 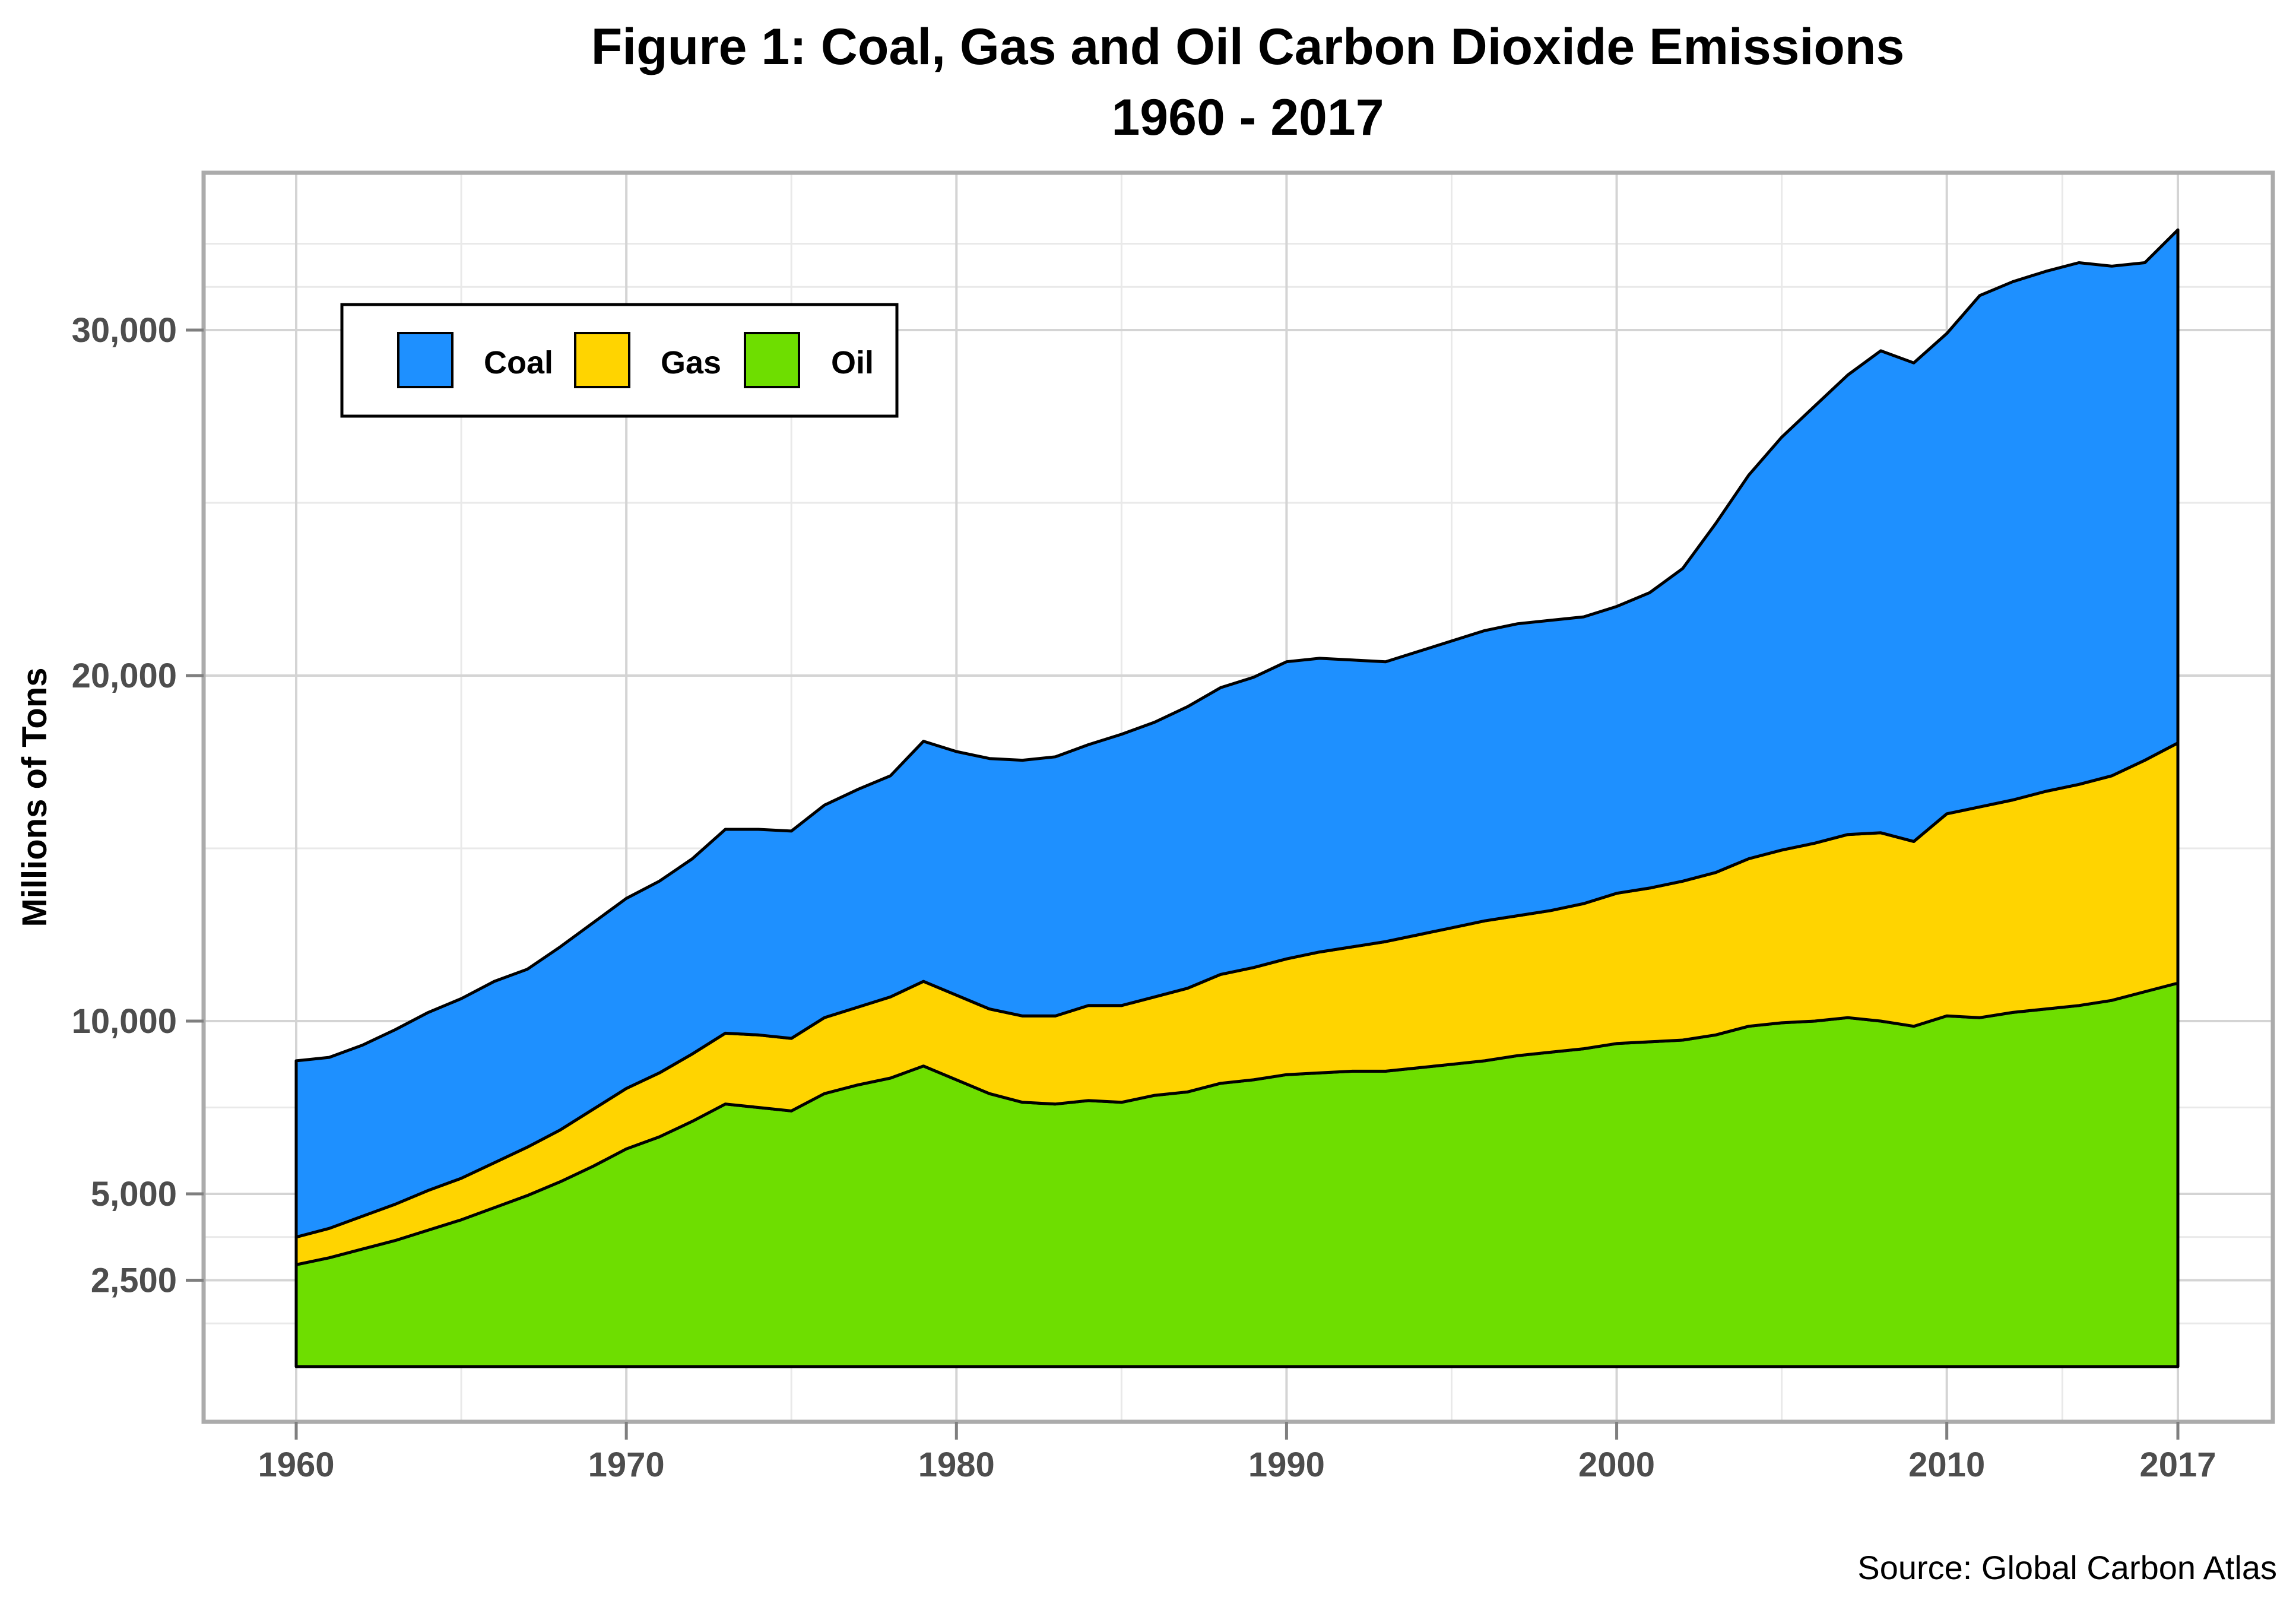 I want to click on legend-label-coal: Coal, so click(x=518, y=363).